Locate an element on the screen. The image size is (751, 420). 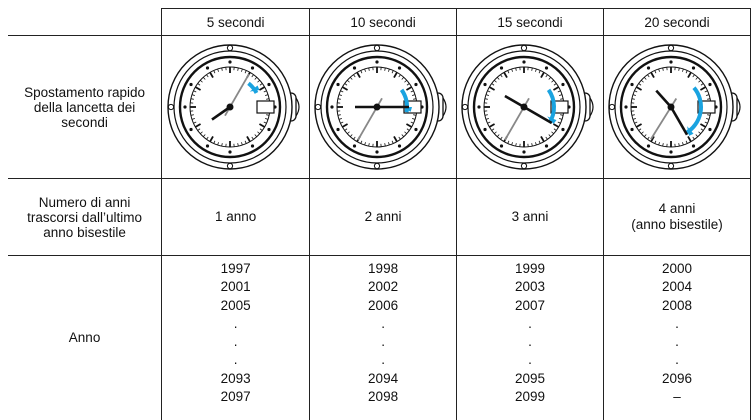
header-cell: 10 secondi is located at coordinates (383, 22).